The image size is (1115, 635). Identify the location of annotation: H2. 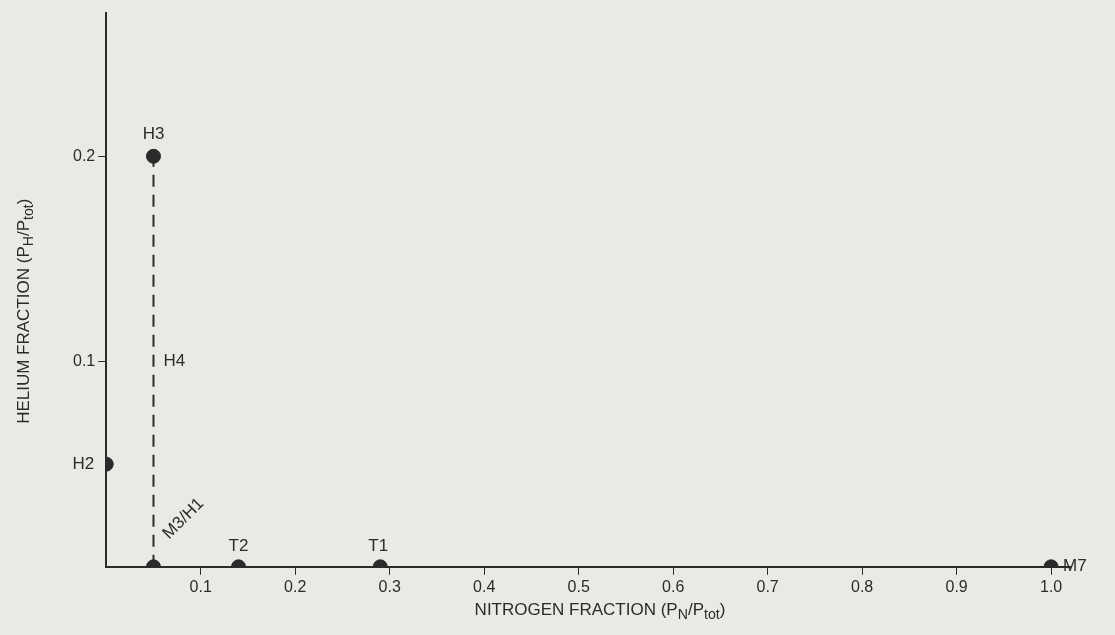
(83, 463).